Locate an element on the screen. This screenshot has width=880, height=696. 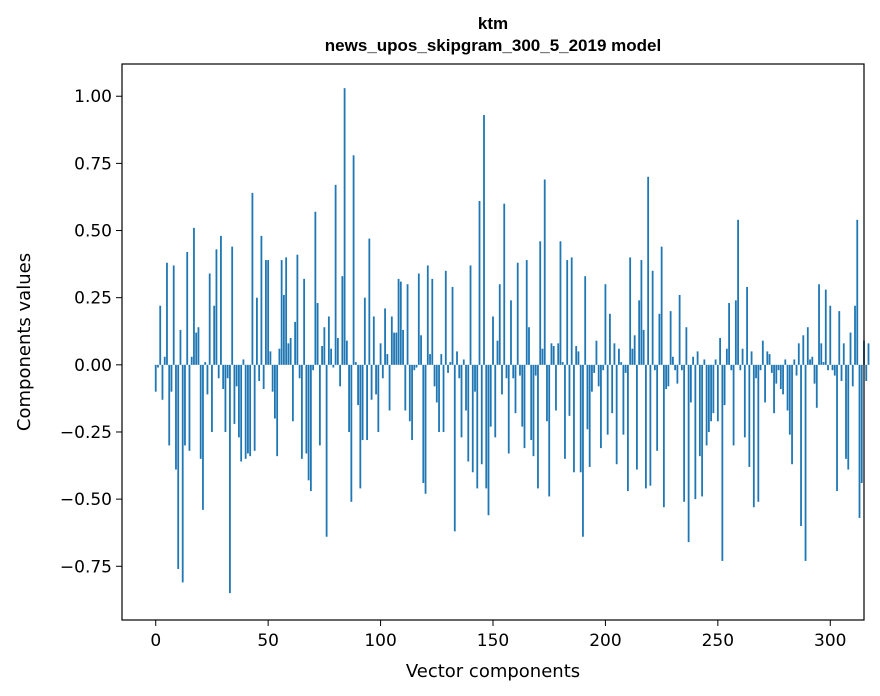
y-tick-label: −0.75 is located at coordinates (86, 567).